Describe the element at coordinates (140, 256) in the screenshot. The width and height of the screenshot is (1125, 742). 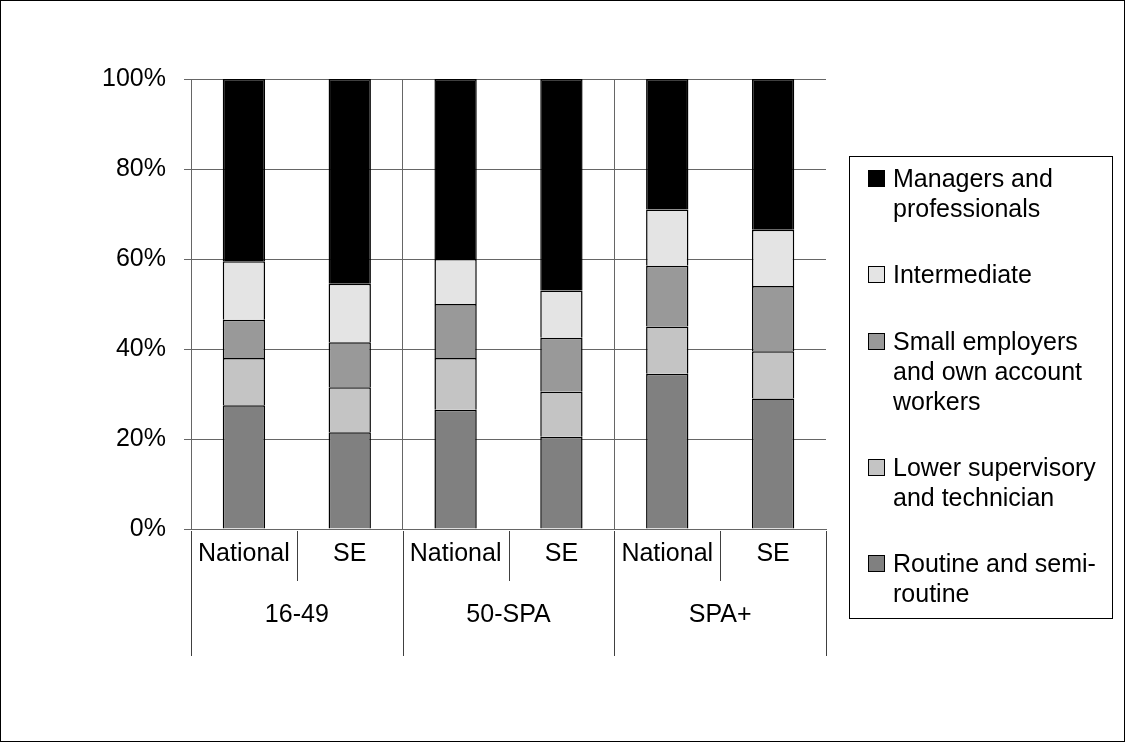
I see `y-tick-label: 60%` at that location.